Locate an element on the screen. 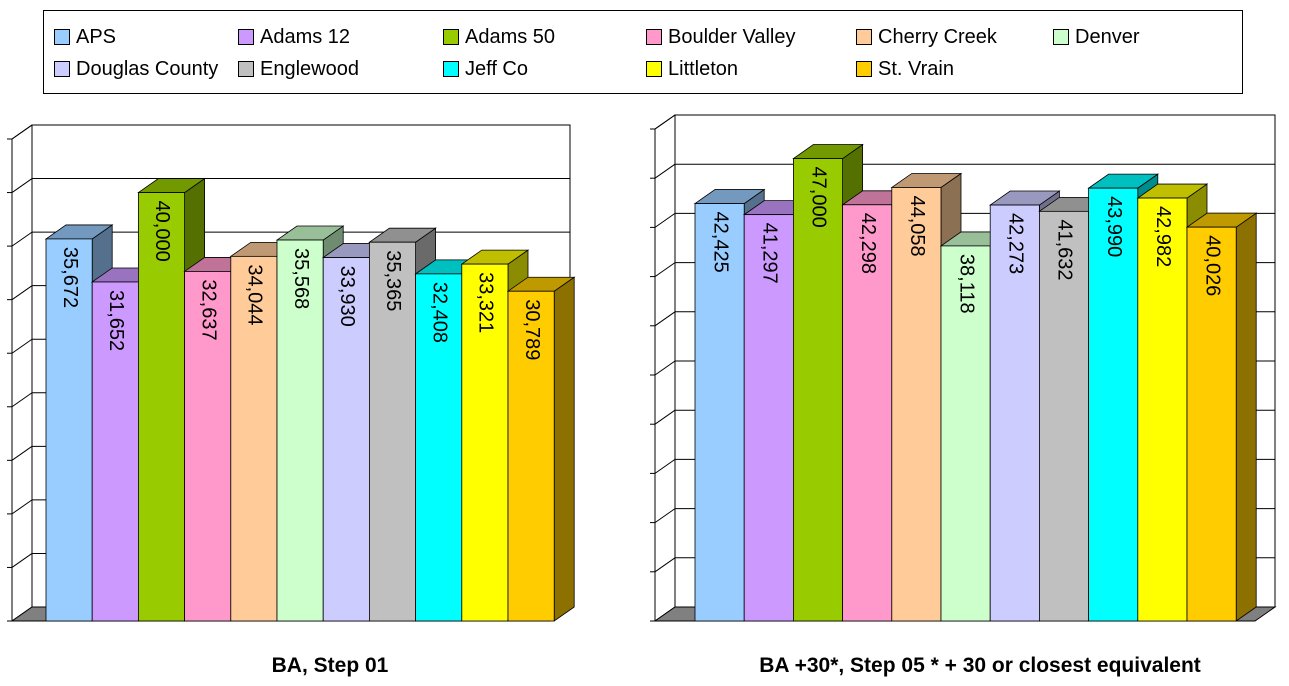 The width and height of the screenshot is (1289, 686). left-data-label: 34,044 is located at coordinates (255, 294).